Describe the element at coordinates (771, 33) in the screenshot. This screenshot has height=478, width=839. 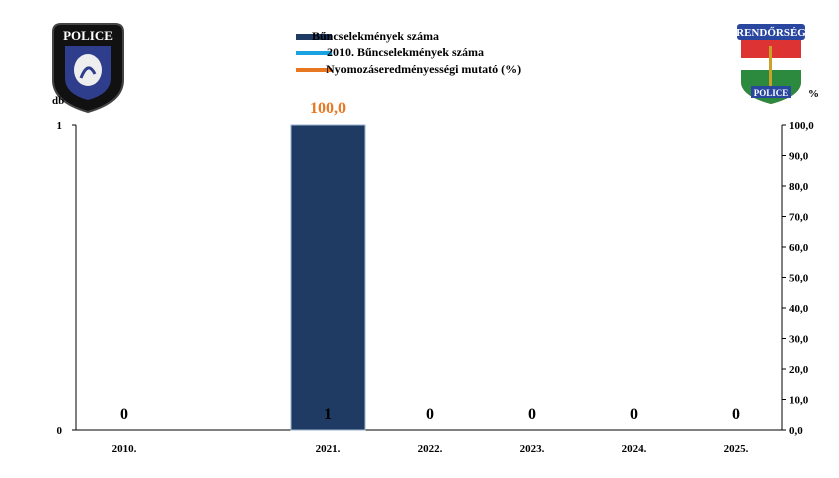
I see `shield-top-text: RENDŐRSÉG` at that location.